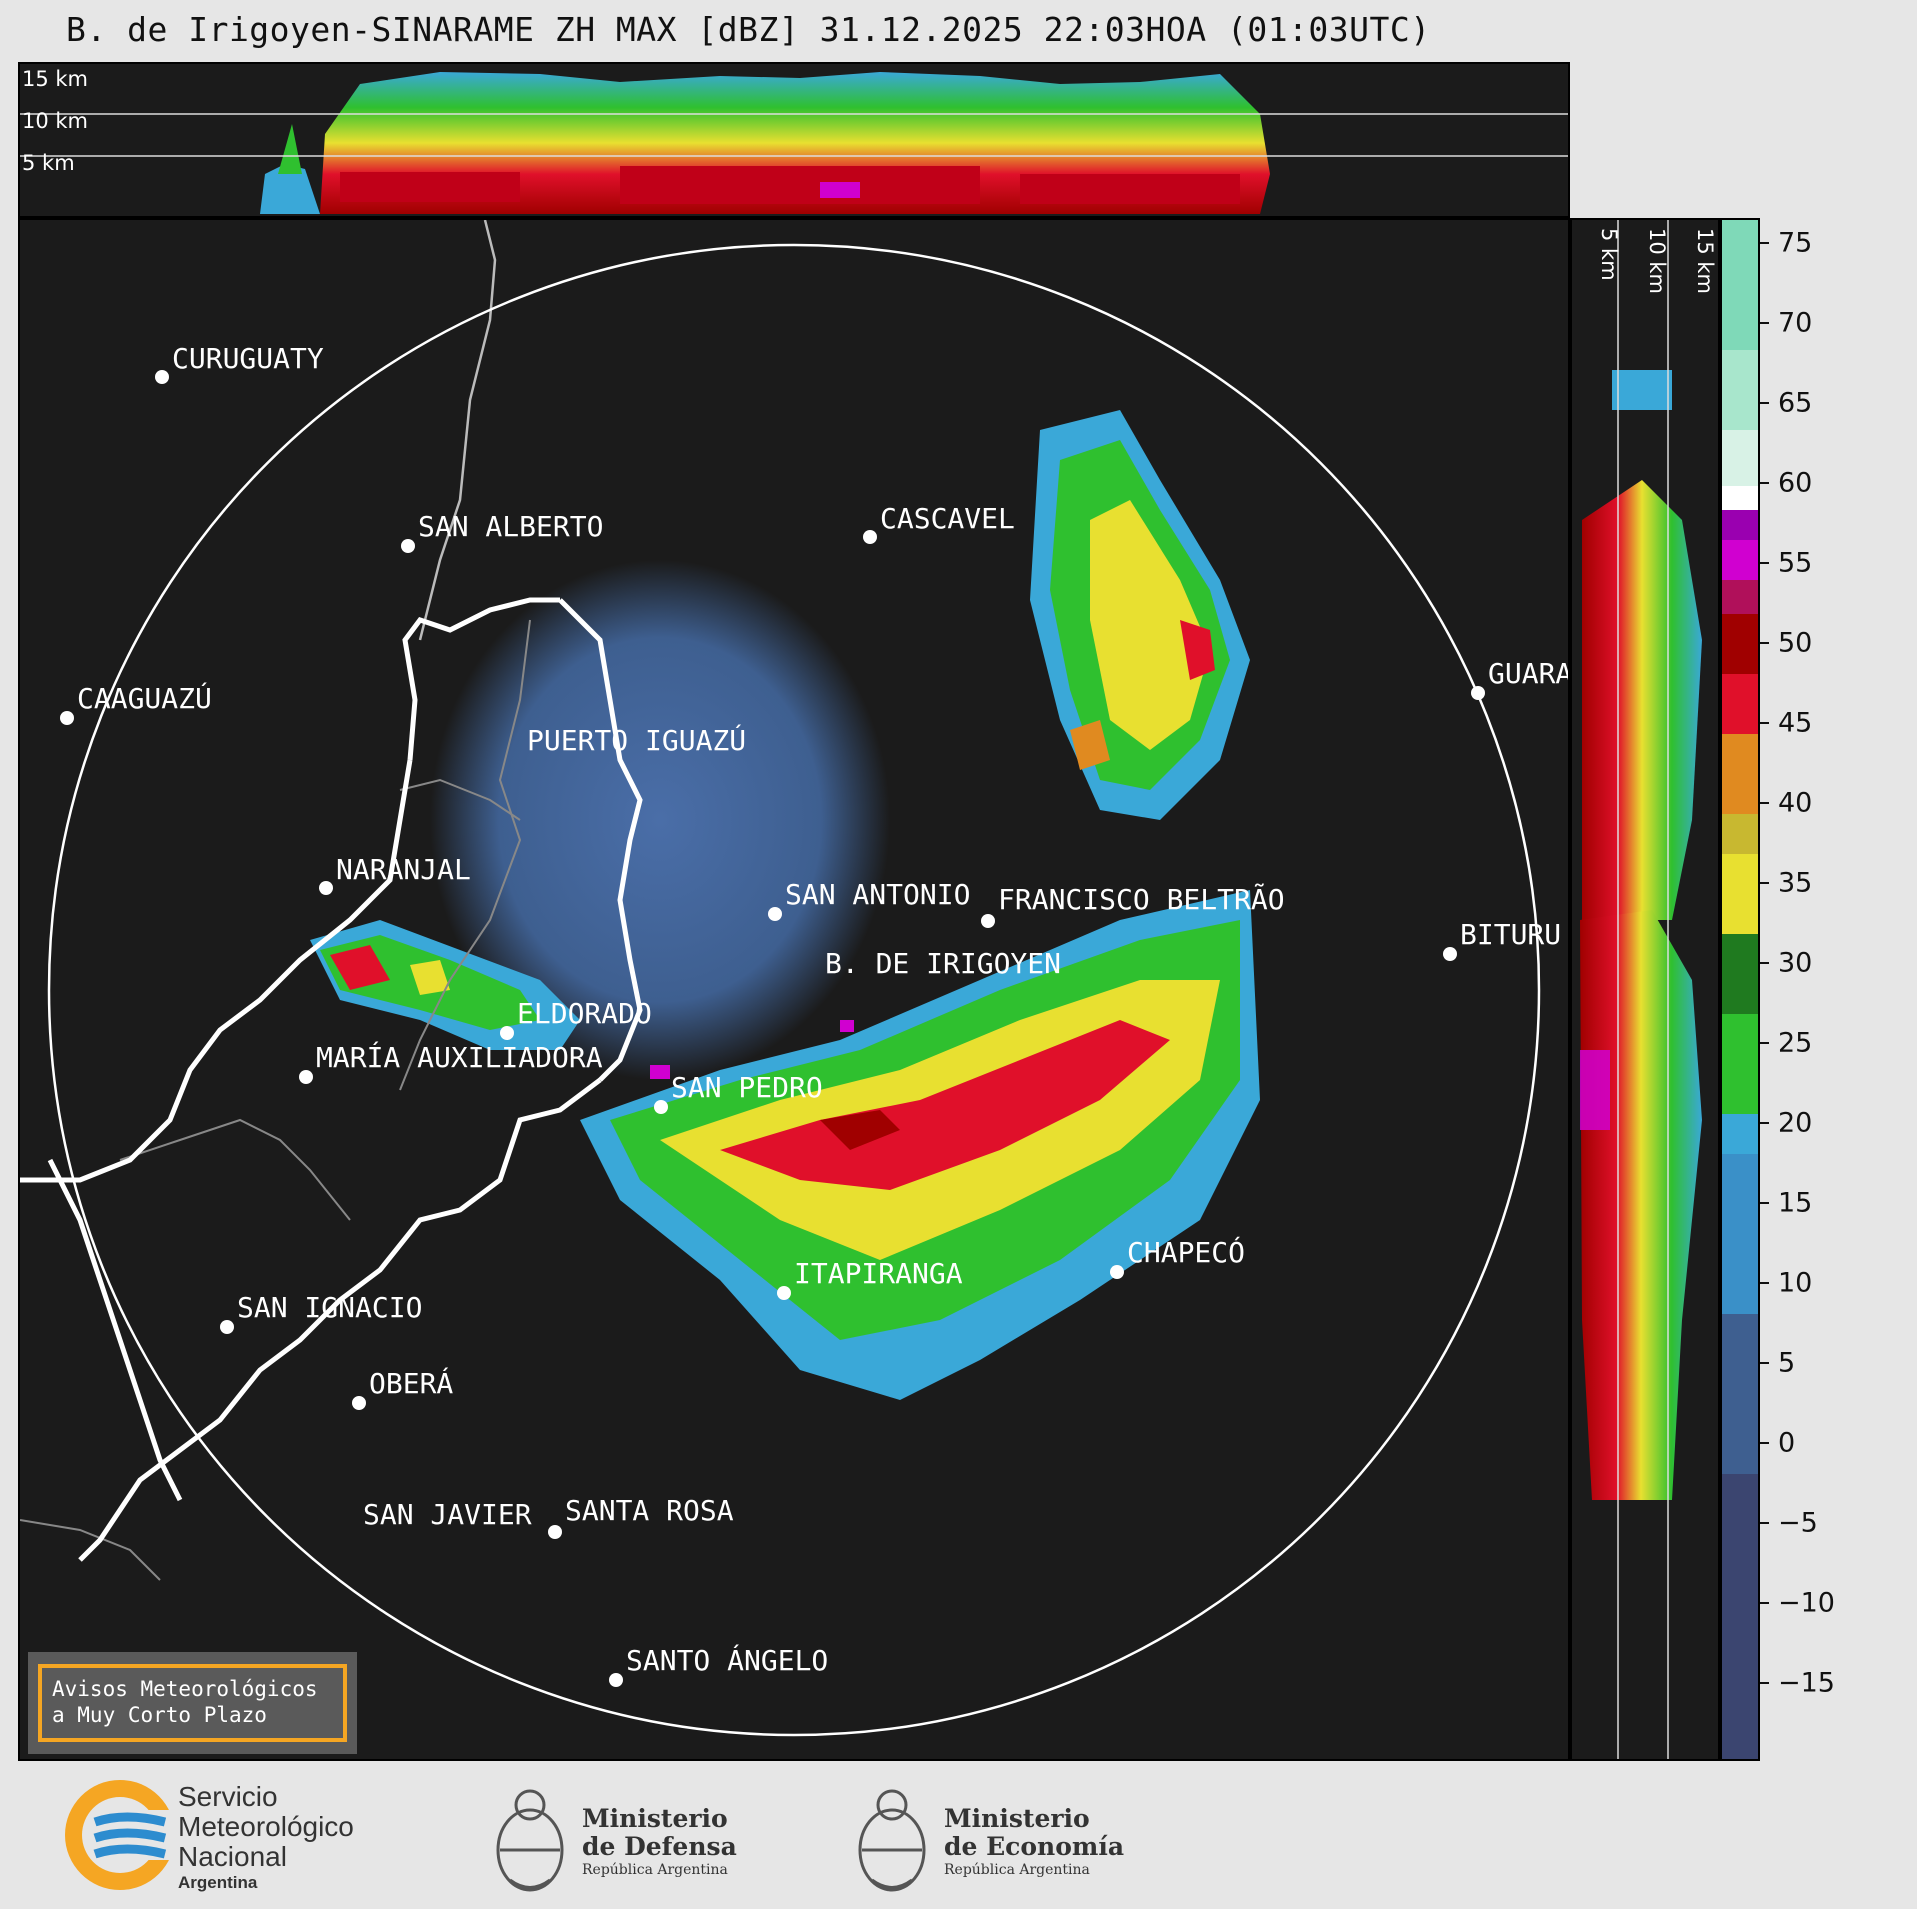 The height and width of the screenshot is (1909, 1917). I want to click on city-san-pedro: SAN PEDRO, so click(738, 1092).